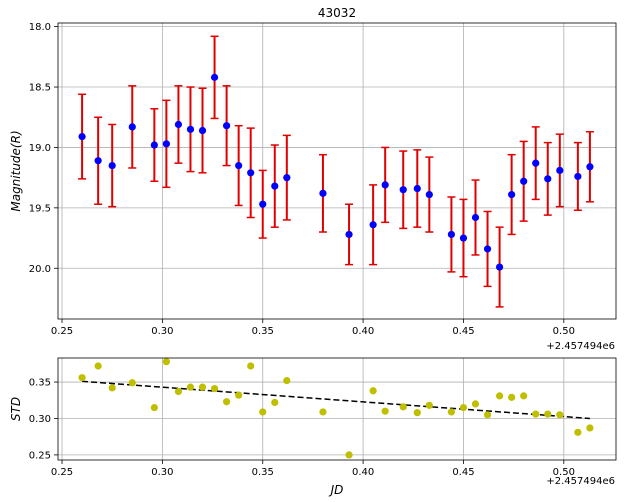 This screenshot has height=502, width=626. Describe the element at coordinates (337, 13) in the screenshot. I see `chart-title: 43032` at that location.